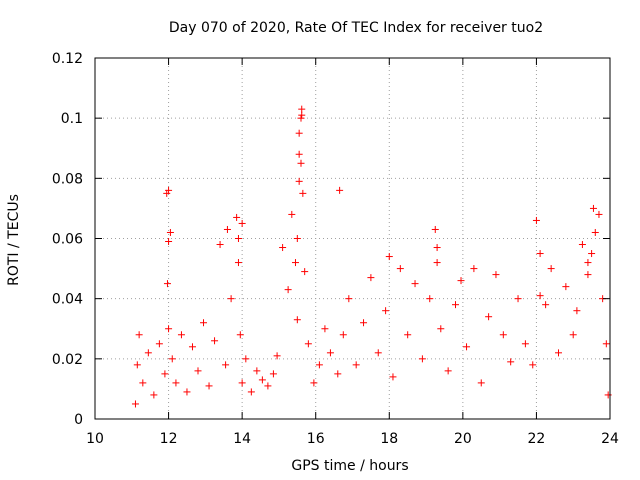 The height and width of the screenshot is (480, 640). I want to click on x-tick-label: 24, so click(610, 439).